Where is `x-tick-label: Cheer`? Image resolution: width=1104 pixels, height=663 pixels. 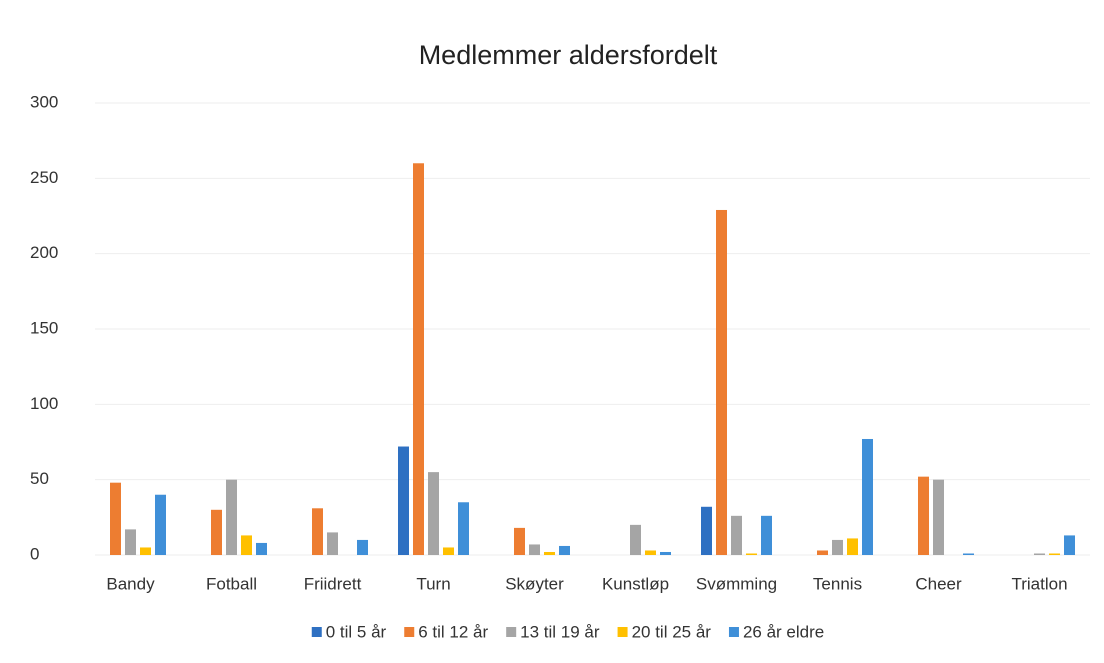
x-tick-label: Cheer is located at coordinates (938, 583).